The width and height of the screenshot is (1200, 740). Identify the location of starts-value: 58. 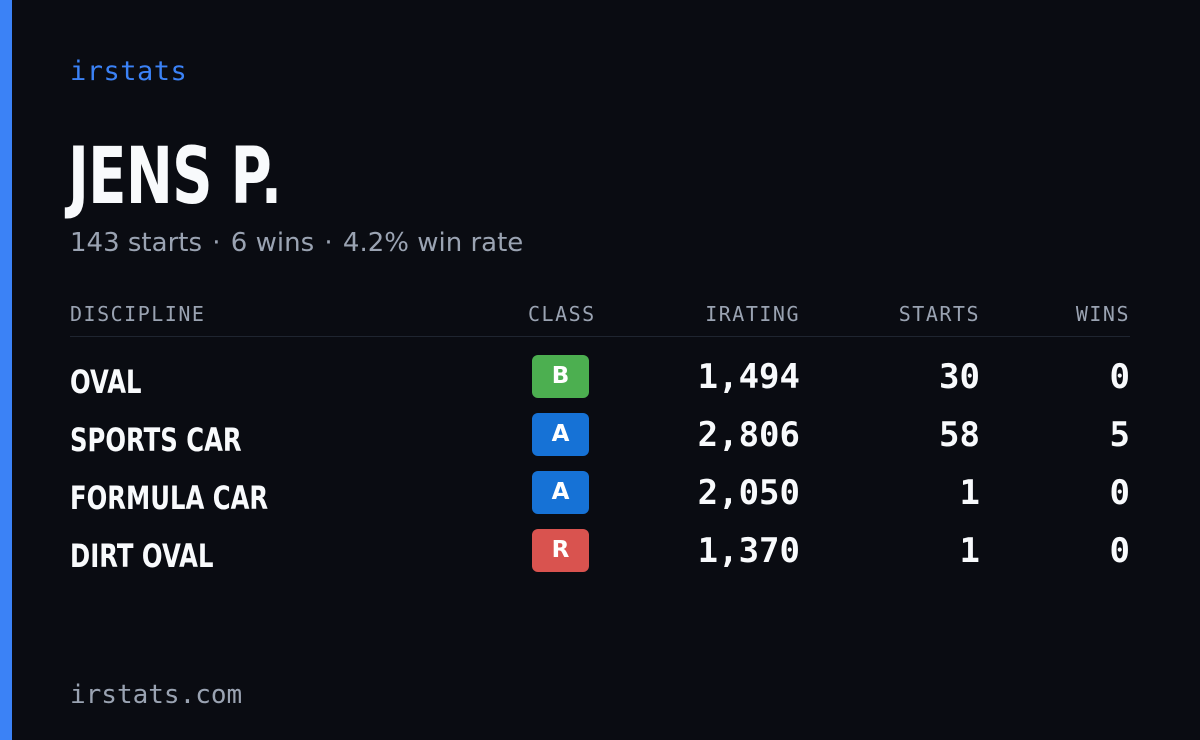
(959, 435).